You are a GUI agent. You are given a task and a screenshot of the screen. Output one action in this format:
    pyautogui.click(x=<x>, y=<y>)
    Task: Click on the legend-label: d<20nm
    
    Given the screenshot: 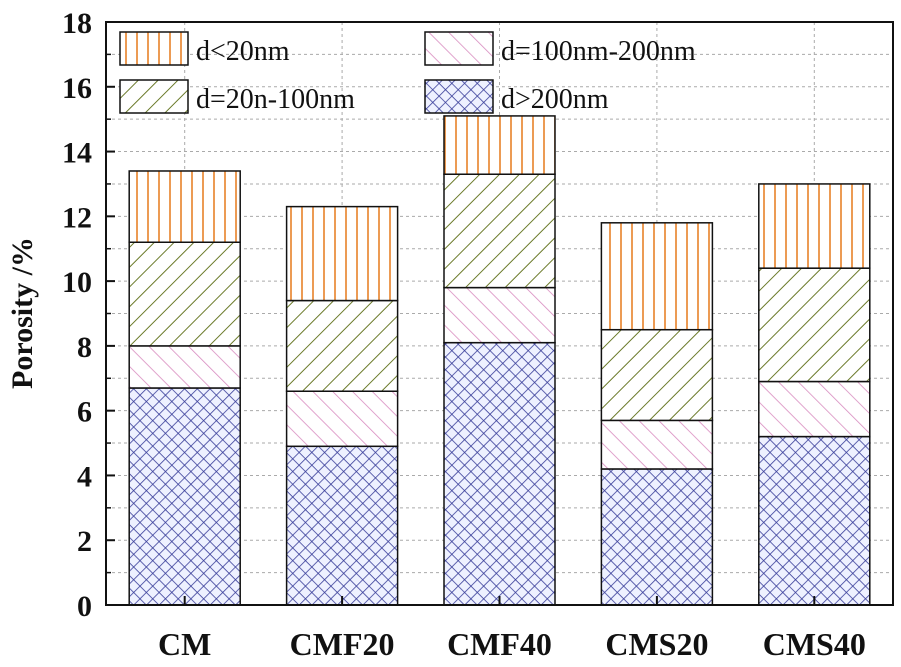 What is the action you would take?
    pyautogui.click(x=243, y=51)
    